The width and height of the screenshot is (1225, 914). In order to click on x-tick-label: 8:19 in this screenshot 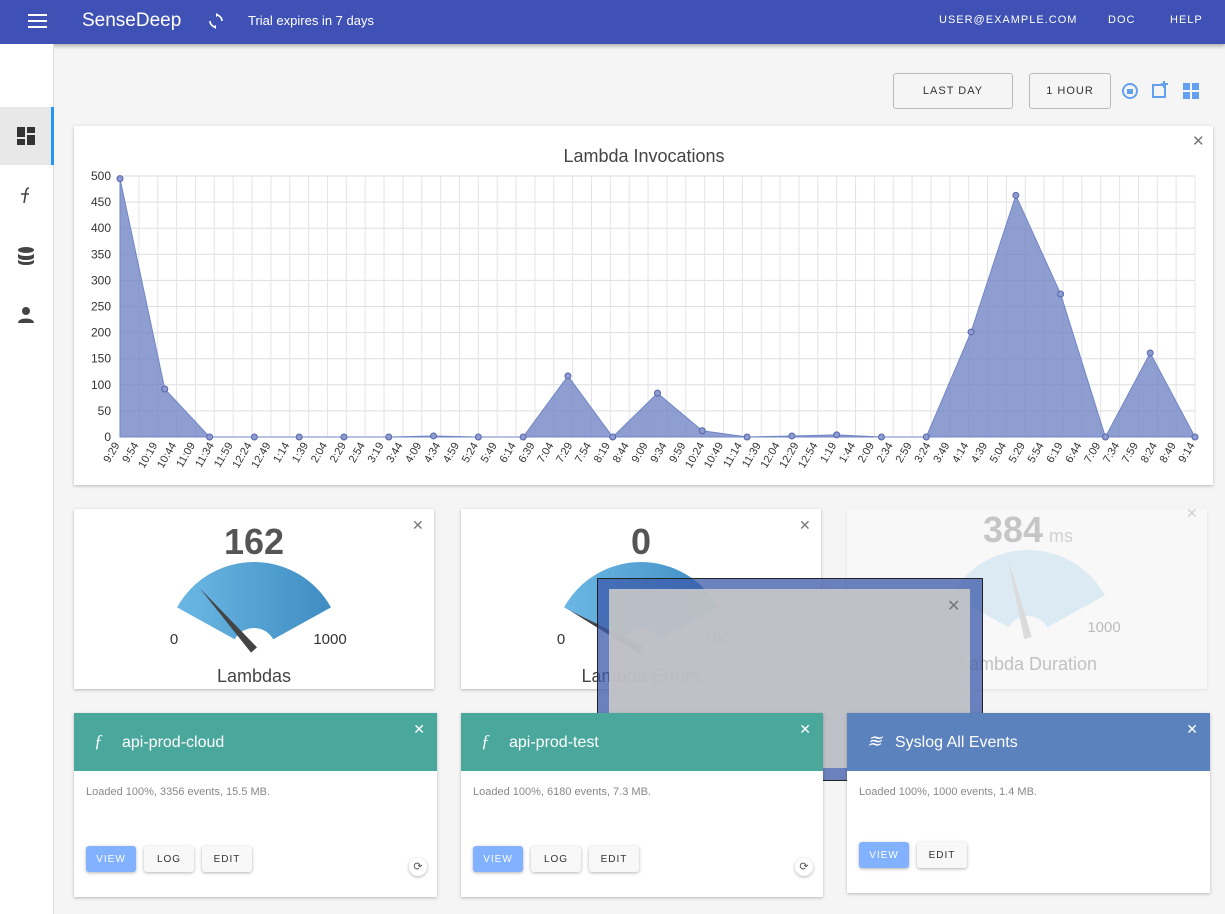, I will do `click(602, 453)`.